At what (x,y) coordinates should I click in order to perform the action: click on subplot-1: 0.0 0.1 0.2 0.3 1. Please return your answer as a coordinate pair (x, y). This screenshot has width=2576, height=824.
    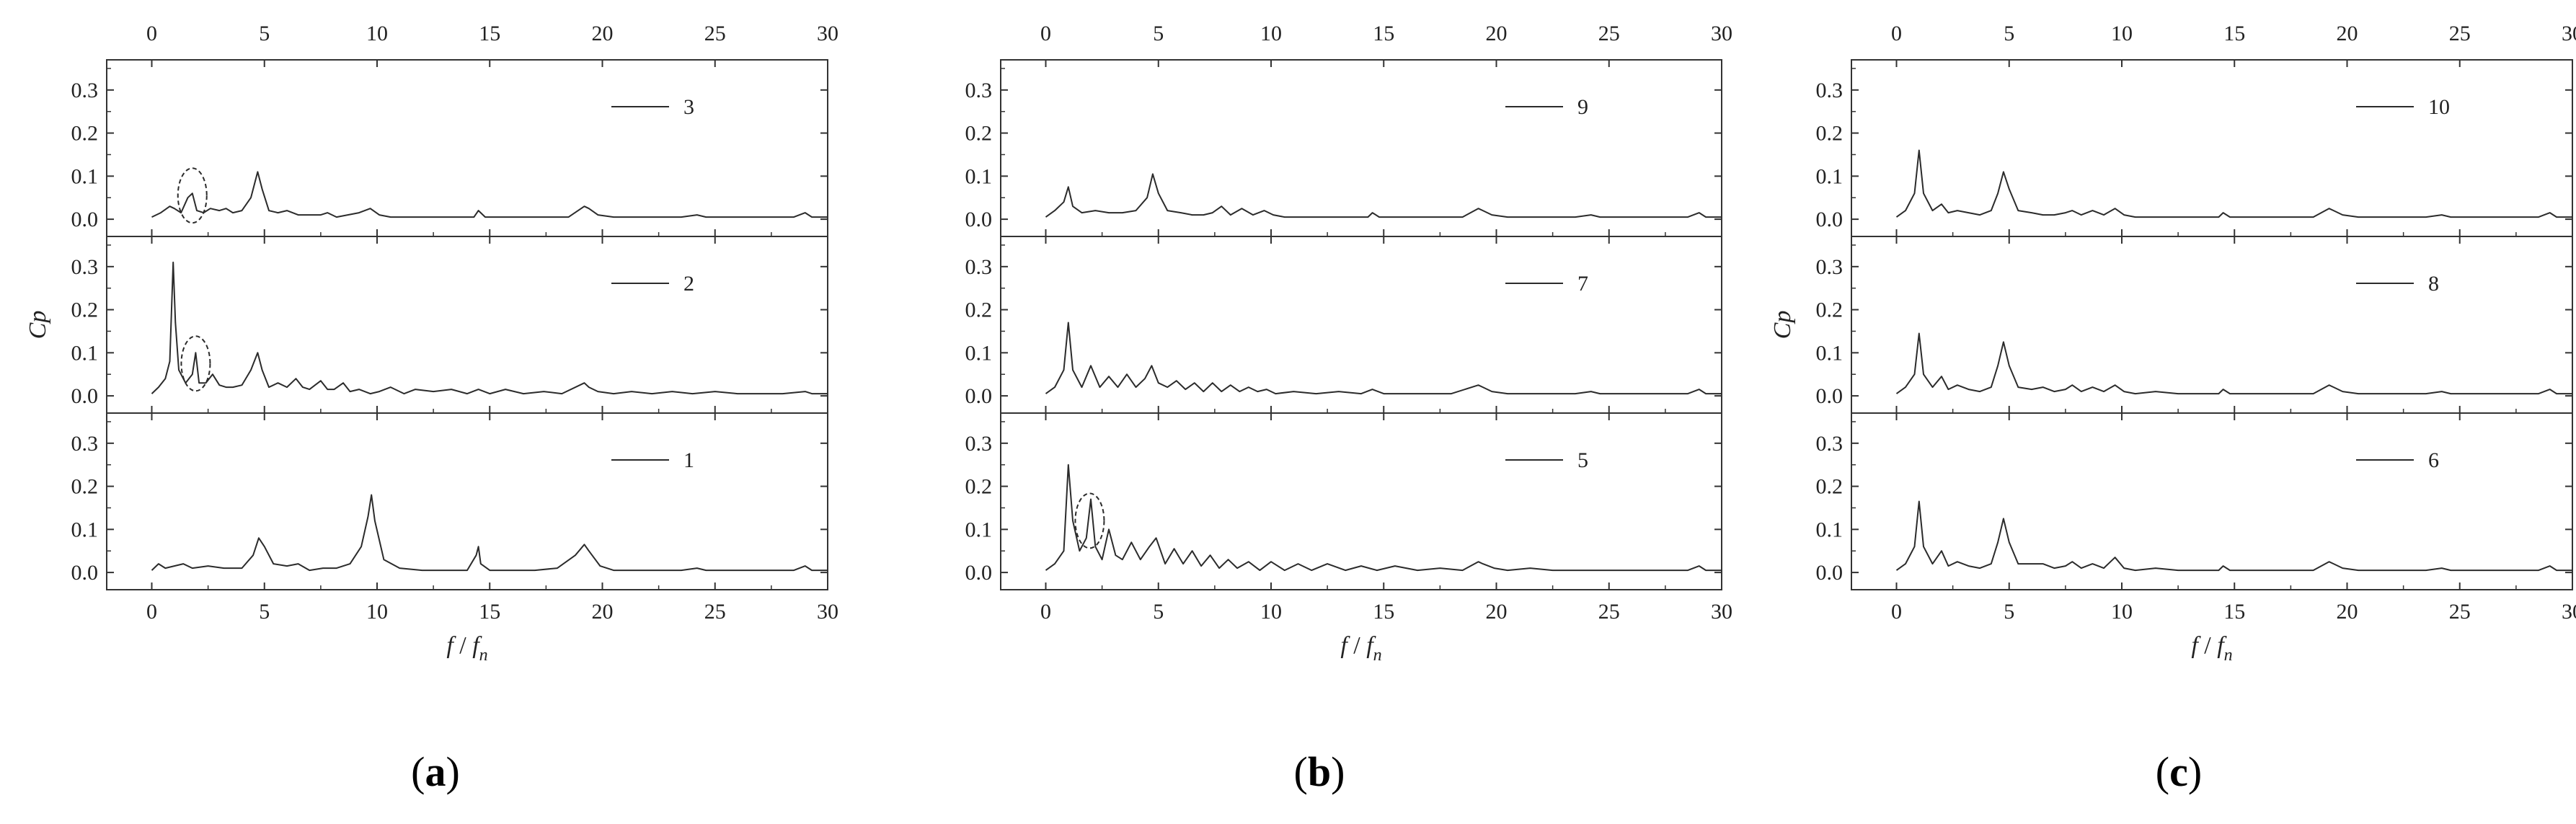
    Looking at the image, I should click on (449, 501).